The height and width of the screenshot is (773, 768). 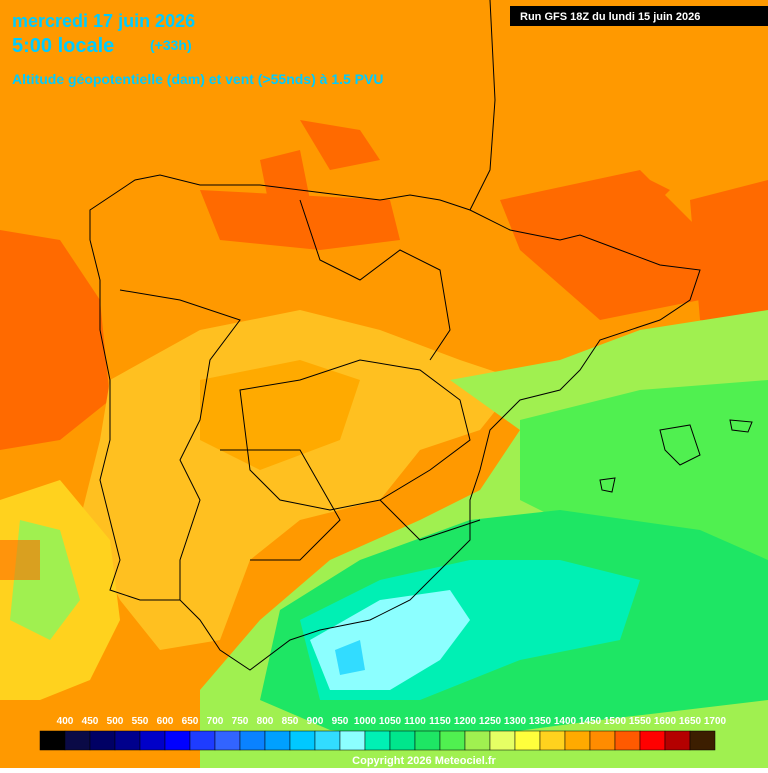 What do you see at coordinates (171, 45) in the screenshot?
I see `forecast-lead: (+33h)` at bounding box center [171, 45].